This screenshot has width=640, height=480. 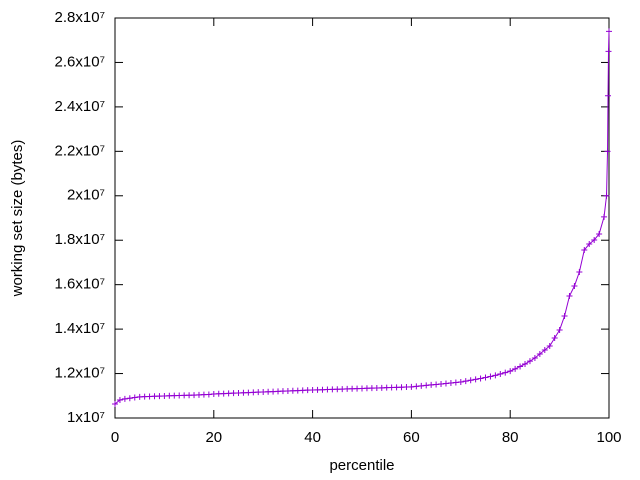 I want to click on x-tick-label: 20, so click(x=213, y=437).